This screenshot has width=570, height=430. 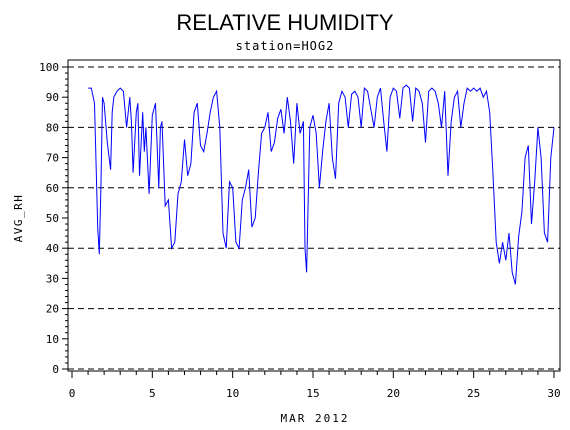 What do you see at coordinates (49, 67) in the screenshot?
I see `y-tick-label-100: 100` at bounding box center [49, 67].